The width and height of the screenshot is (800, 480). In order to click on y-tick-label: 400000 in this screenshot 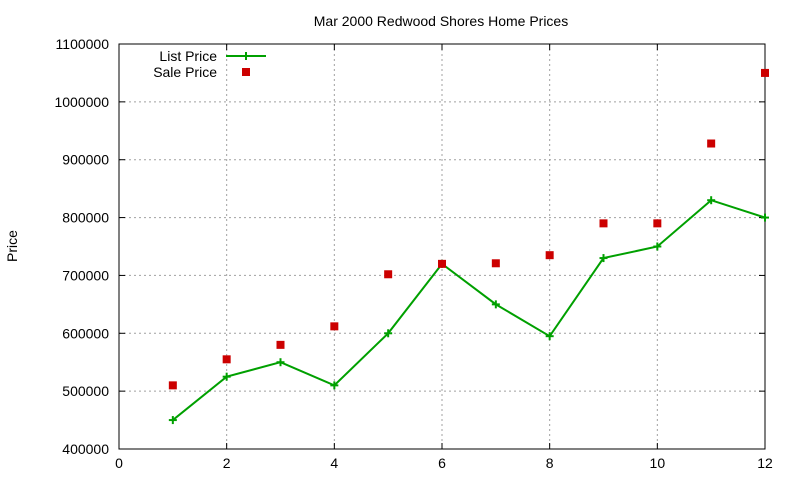, I will do `click(85, 449)`.